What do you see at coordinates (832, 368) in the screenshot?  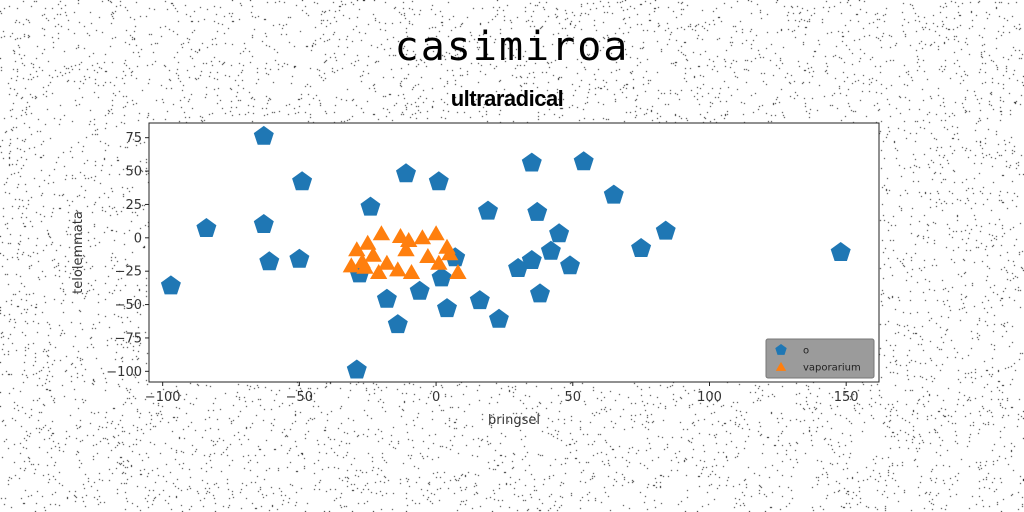 I see `legend-label: vaporarium` at bounding box center [832, 368].